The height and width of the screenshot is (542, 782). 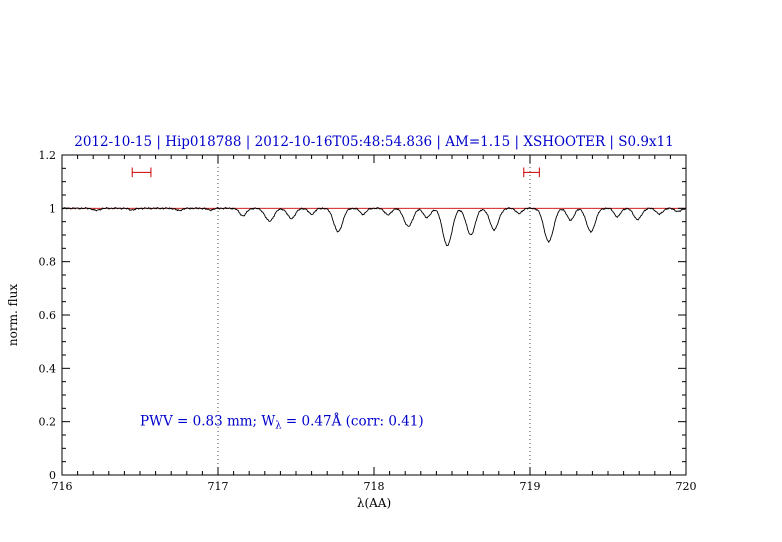 I want to click on spectrum-trace, so click(x=373, y=226).